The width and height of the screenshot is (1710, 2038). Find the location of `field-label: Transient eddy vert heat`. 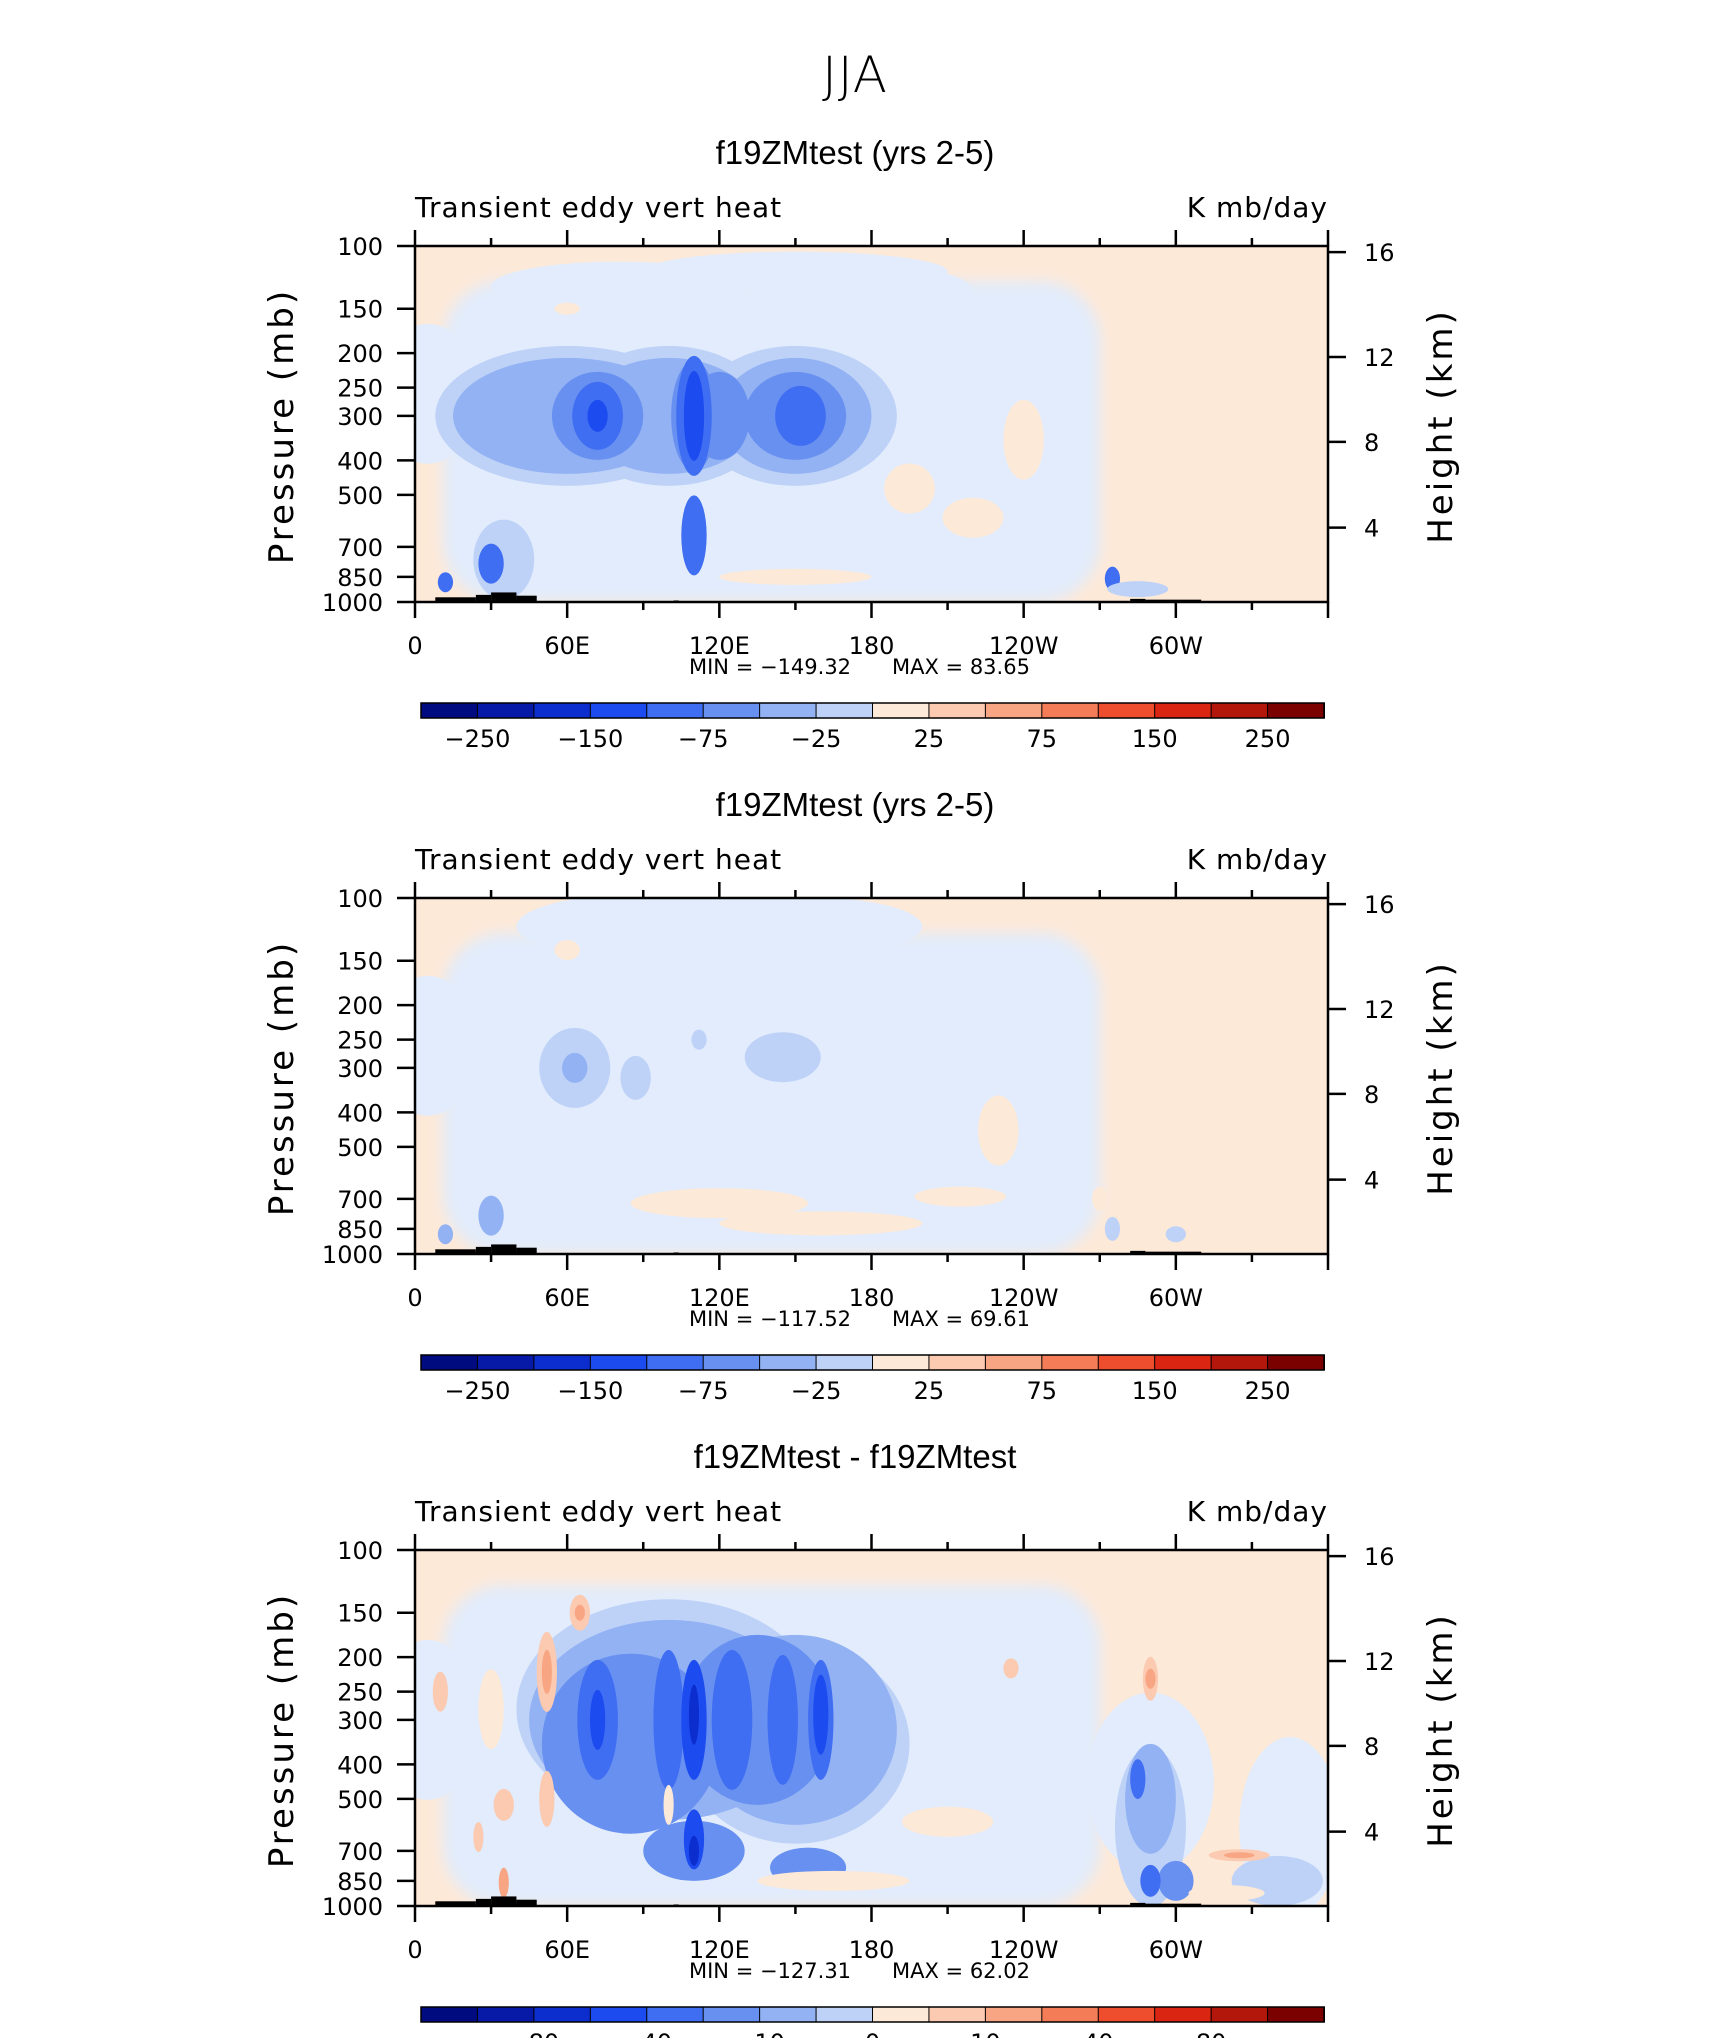

field-label: Transient eddy vert heat is located at coordinates (598, 859).